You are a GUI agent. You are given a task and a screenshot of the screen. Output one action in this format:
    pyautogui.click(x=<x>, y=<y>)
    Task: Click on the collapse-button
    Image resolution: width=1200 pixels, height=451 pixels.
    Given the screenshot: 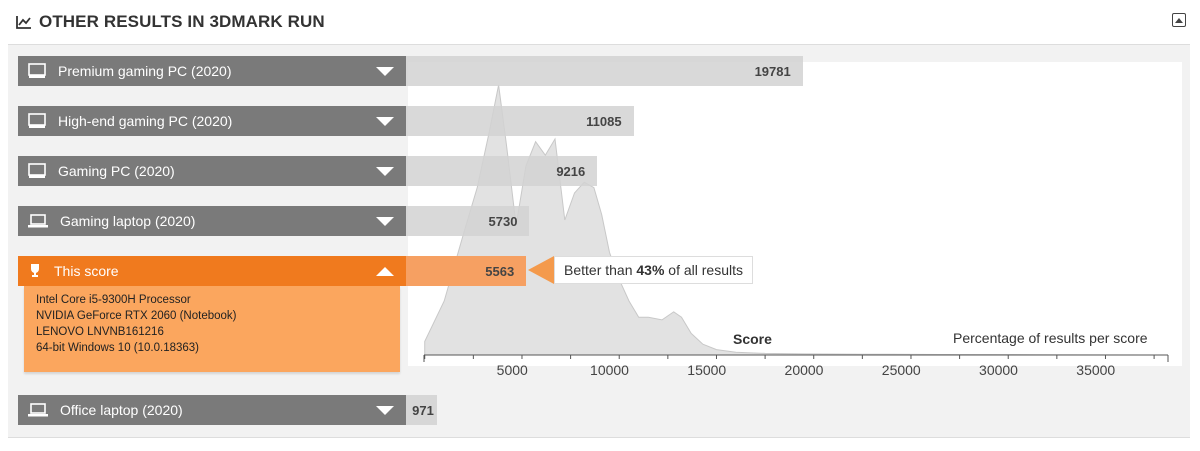 What is the action you would take?
    pyautogui.click(x=1179, y=20)
    